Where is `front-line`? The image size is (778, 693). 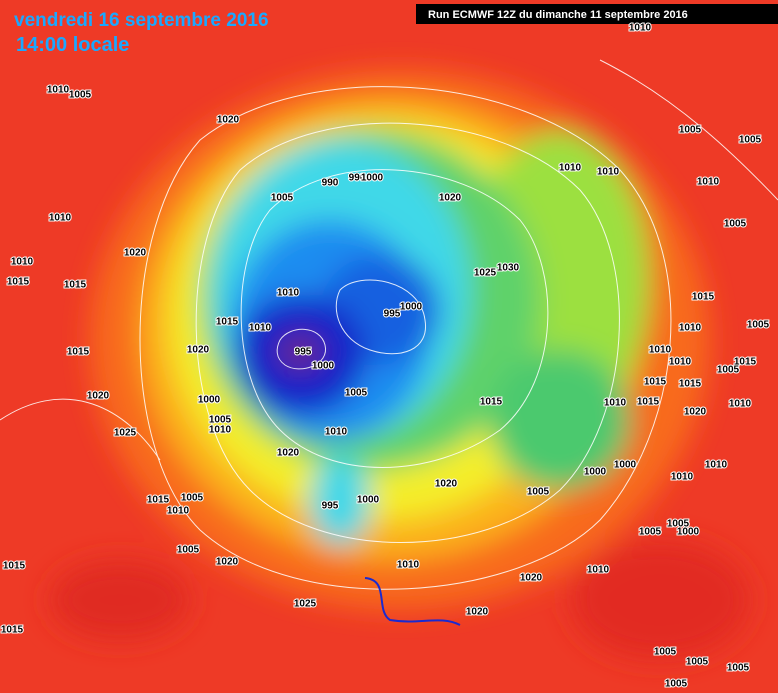
front-line is located at coordinates (412, 601).